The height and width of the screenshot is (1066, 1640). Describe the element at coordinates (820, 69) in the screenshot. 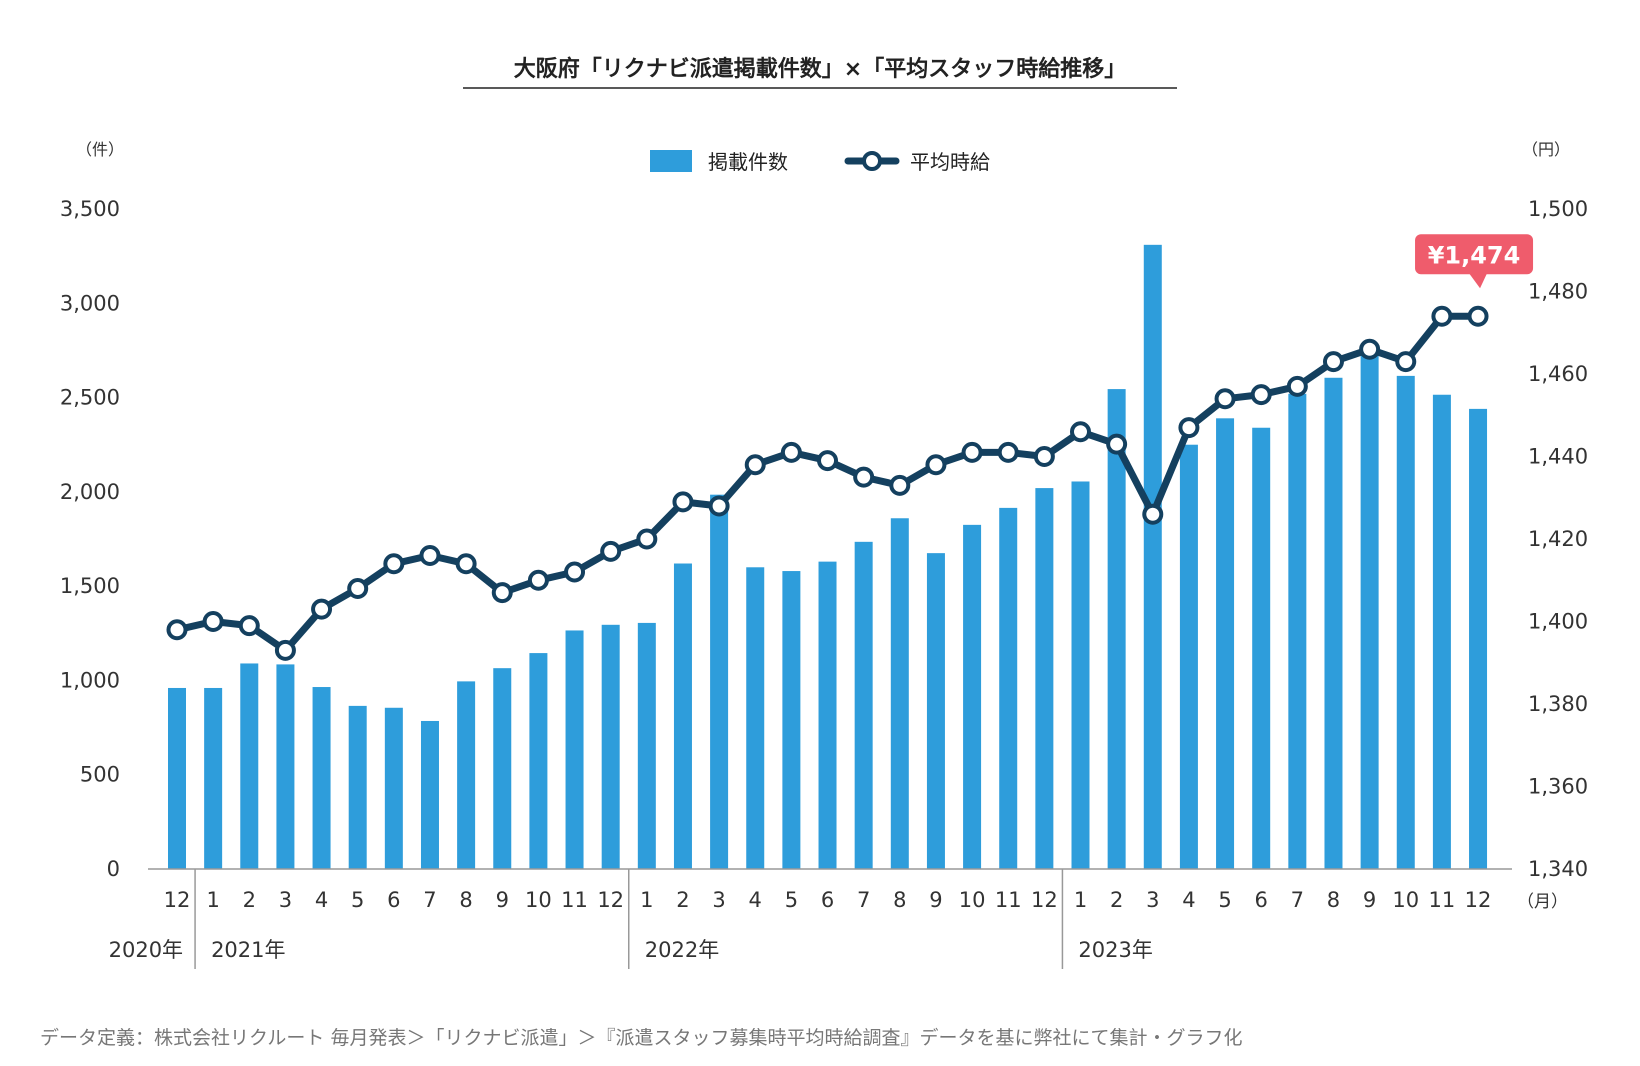

I see `chart-title: 大阪府「リクナビ派遣掲載件数」×「平均スタッフ時給推移」` at that location.